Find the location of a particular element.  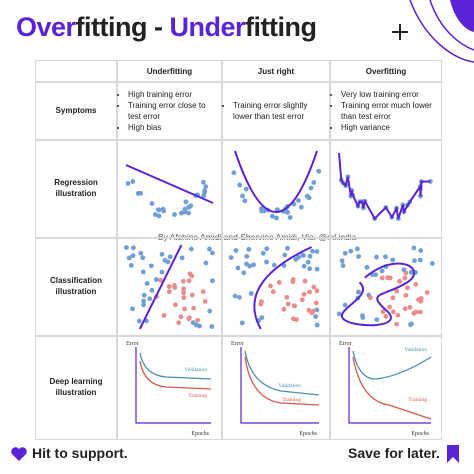

title: Overfitting - Underfitting is located at coordinates (166, 27).